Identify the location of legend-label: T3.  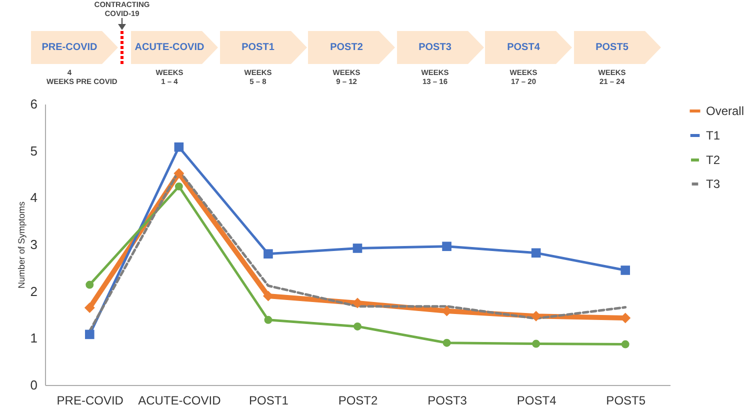
(713, 184).